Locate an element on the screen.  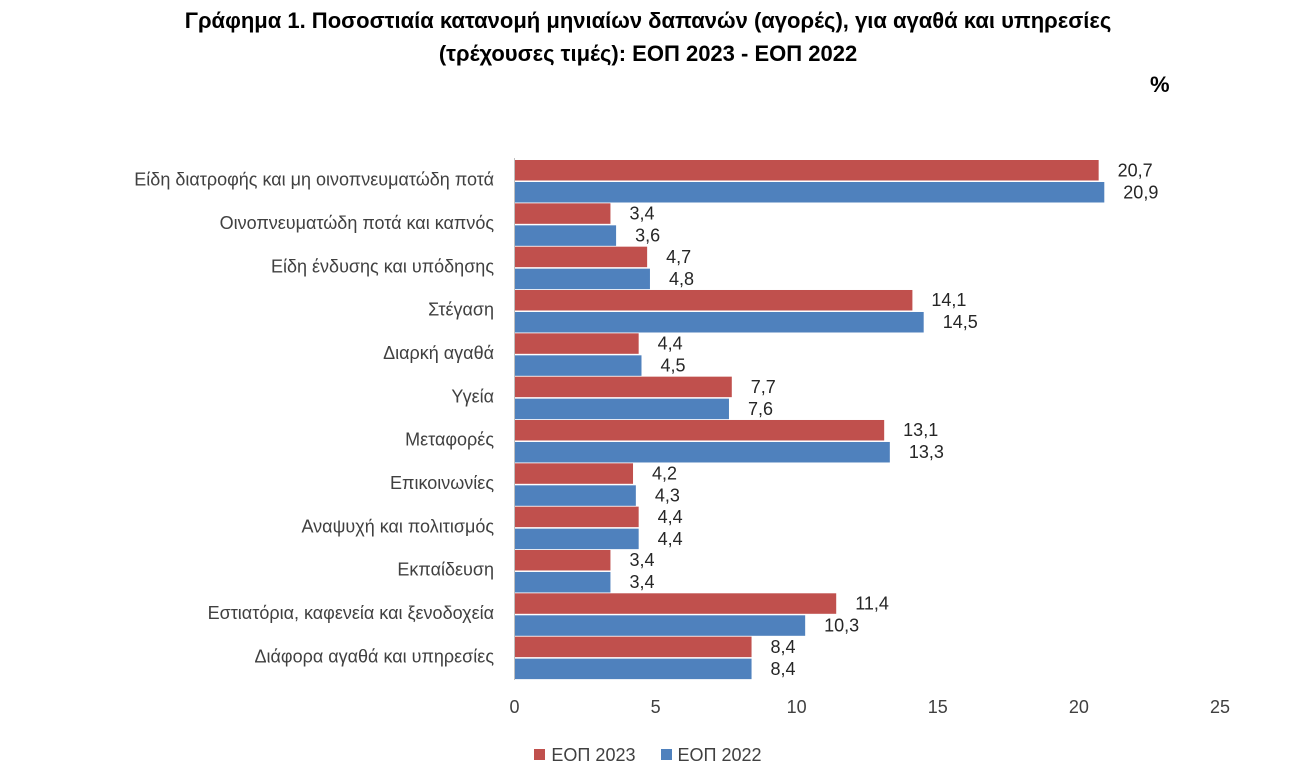
legend-item-2022: ΕΟΠ 2022 is located at coordinates (711, 755).